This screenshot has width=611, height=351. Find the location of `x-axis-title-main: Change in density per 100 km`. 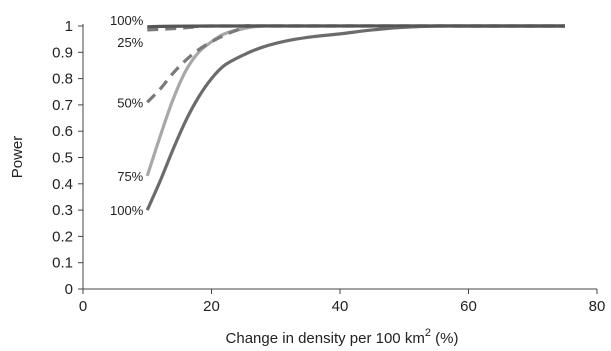

x-axis-title-main: Change in density per 100 km is located at coordinates (325, 338).